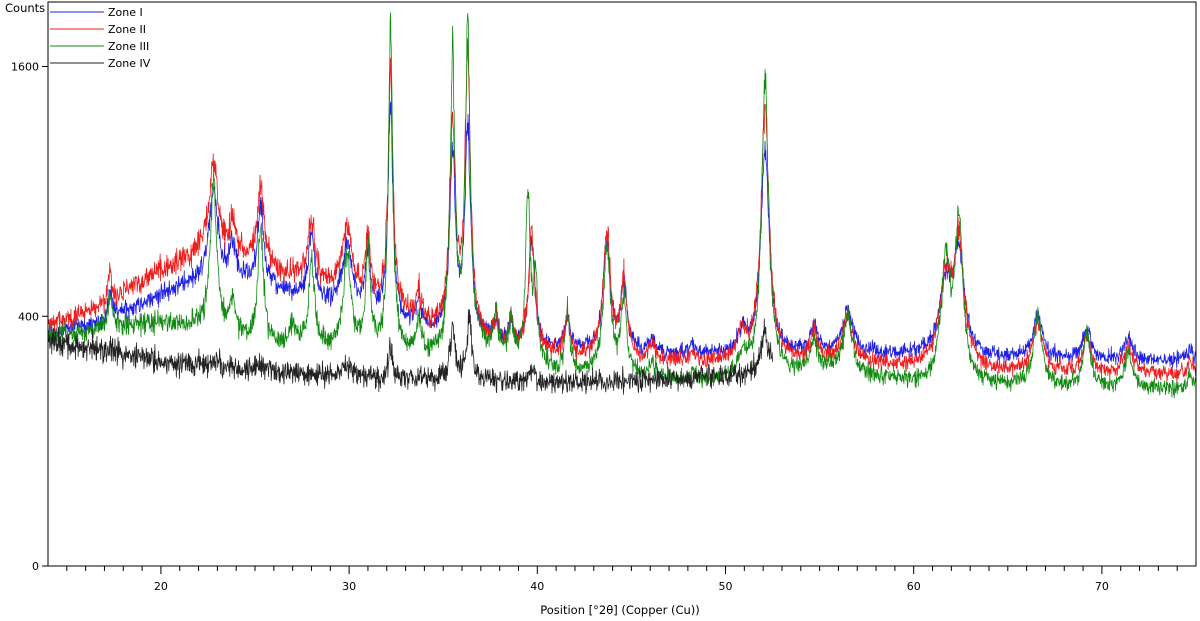  I want to click on x-axis: 20 30 40 50 60 70, so click(622, 579).